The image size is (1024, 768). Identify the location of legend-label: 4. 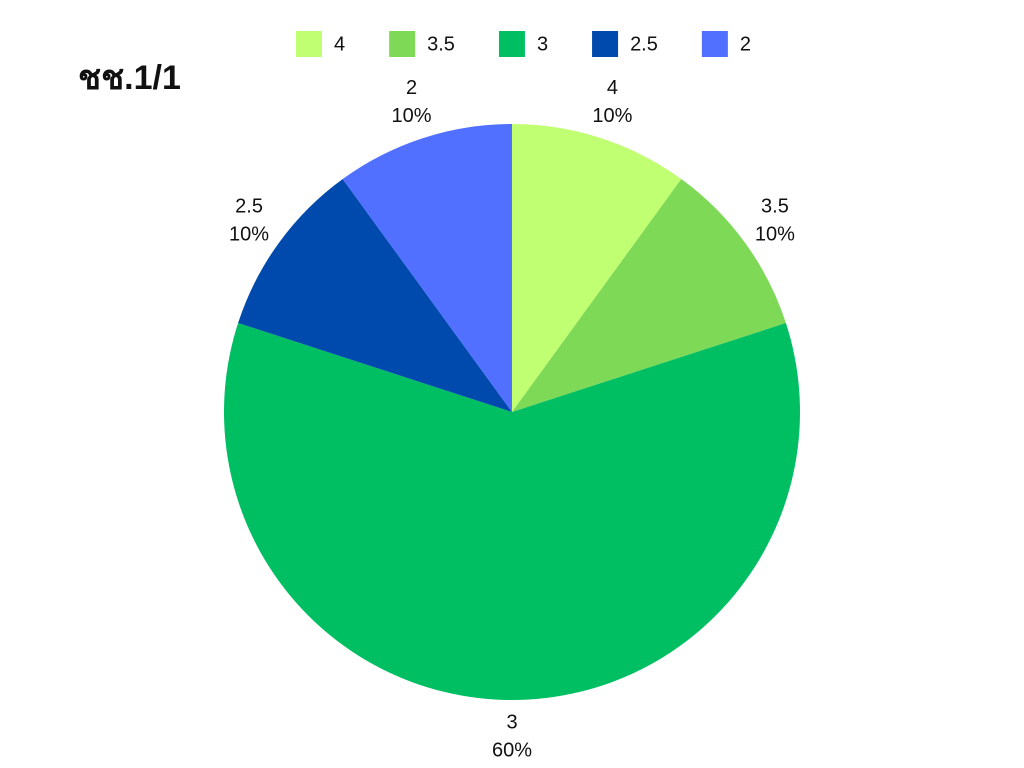
(339, 44).